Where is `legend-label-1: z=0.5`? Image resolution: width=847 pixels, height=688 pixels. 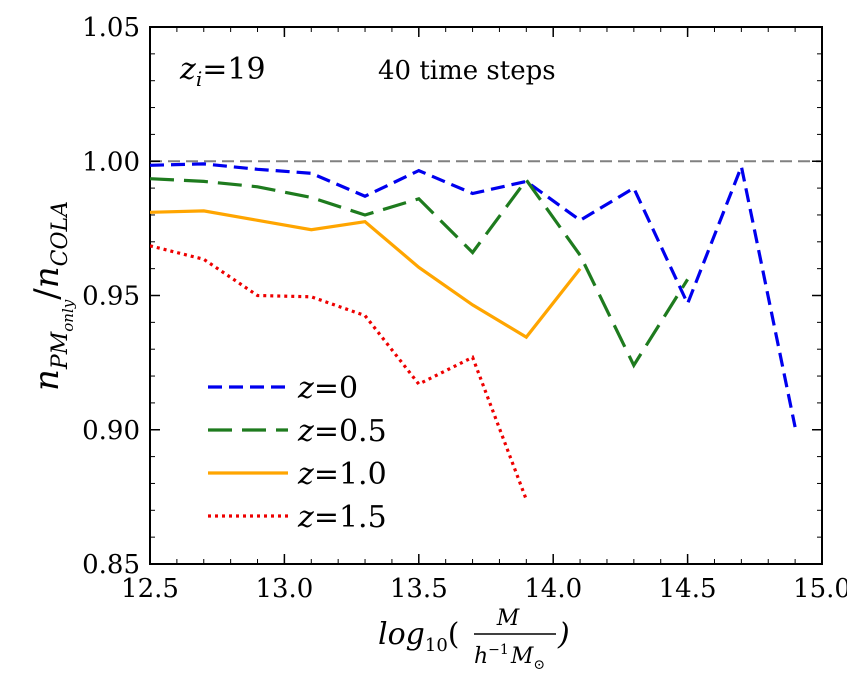
legend-label-1: z=0.5 is located at coordinates (342, 431).